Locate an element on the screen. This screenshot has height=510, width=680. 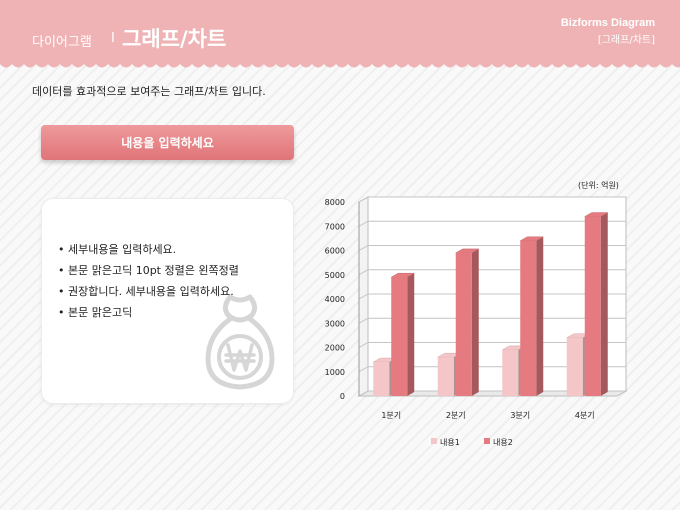
y-tick-label: 8000 is located at coordinates (335, 202).